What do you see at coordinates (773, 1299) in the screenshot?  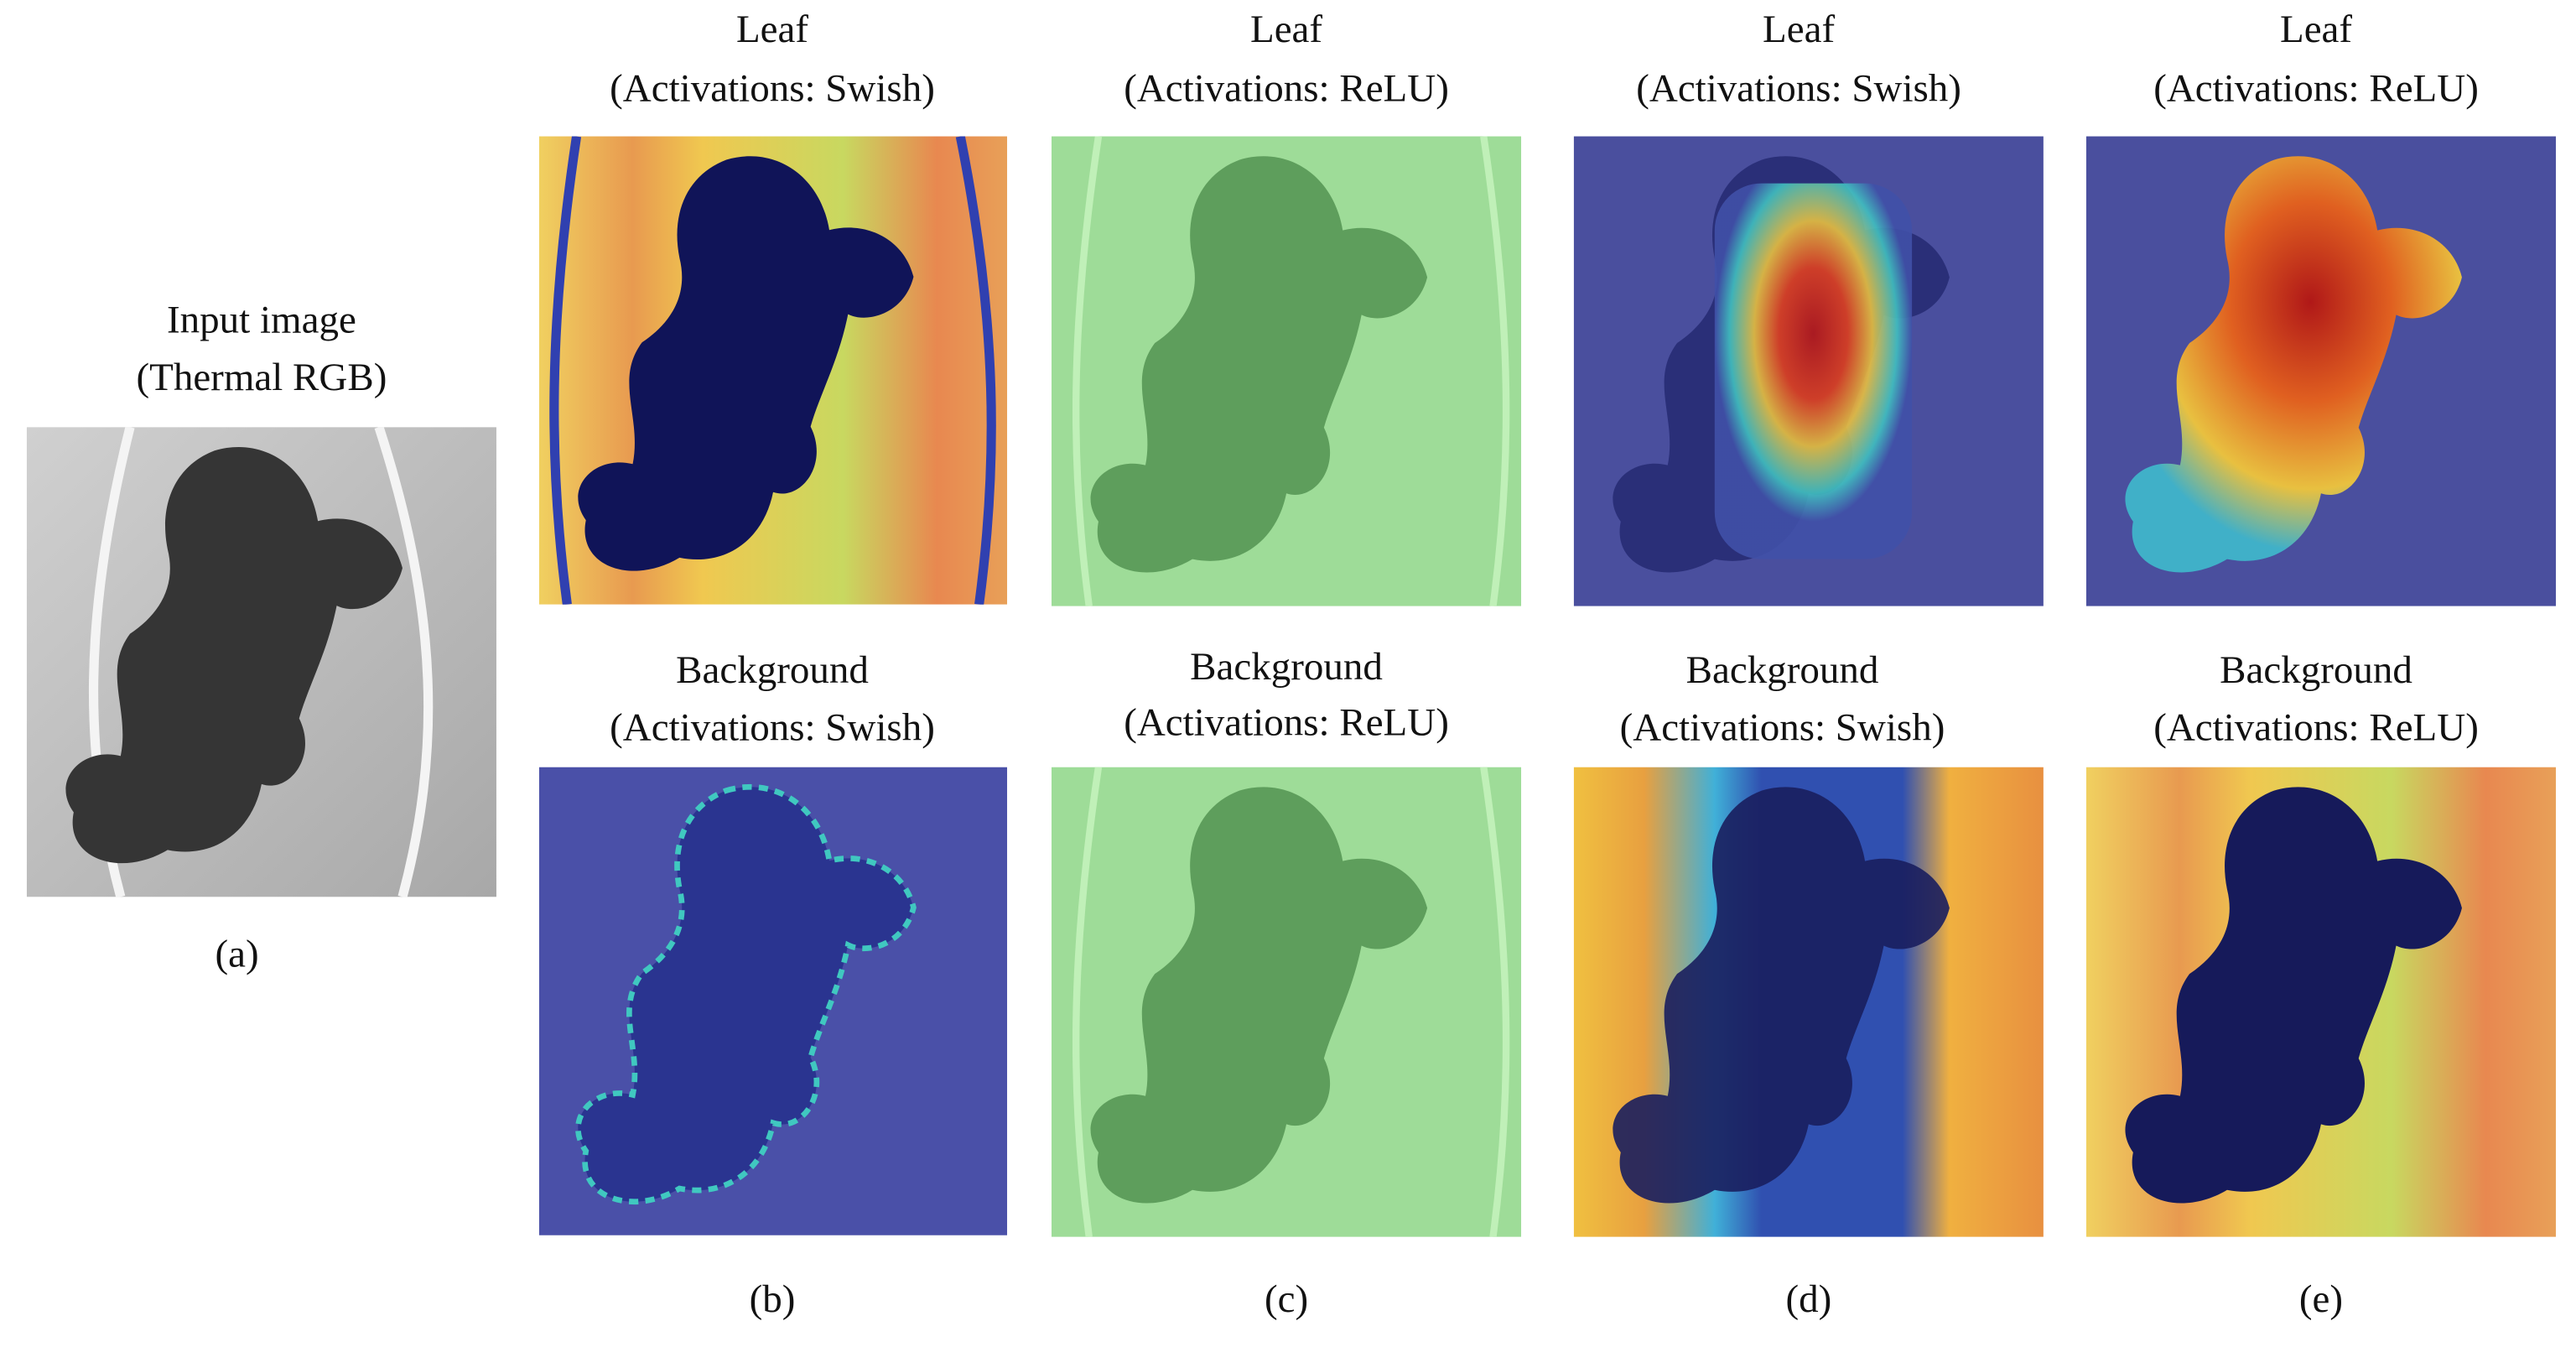 I see `panel-label: (b)` at bounding box center [773, 1299].